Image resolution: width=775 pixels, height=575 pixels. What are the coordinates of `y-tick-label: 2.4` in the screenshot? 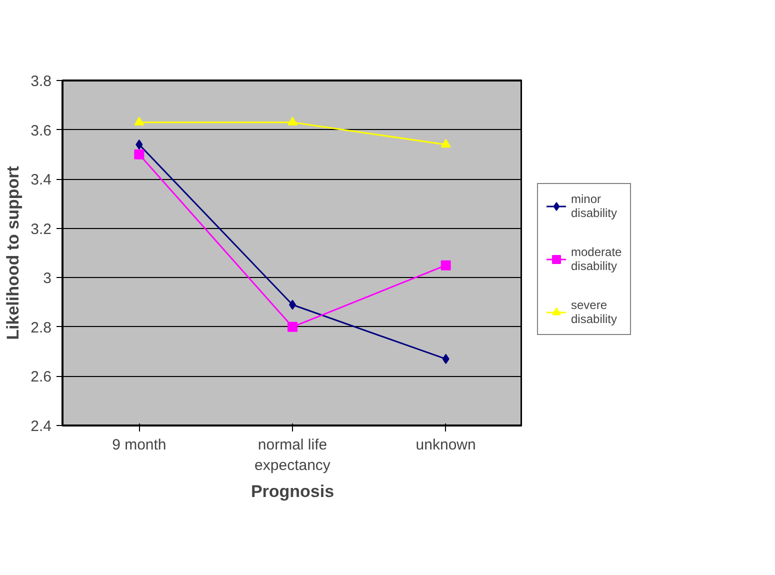 It's located at (41, 426).